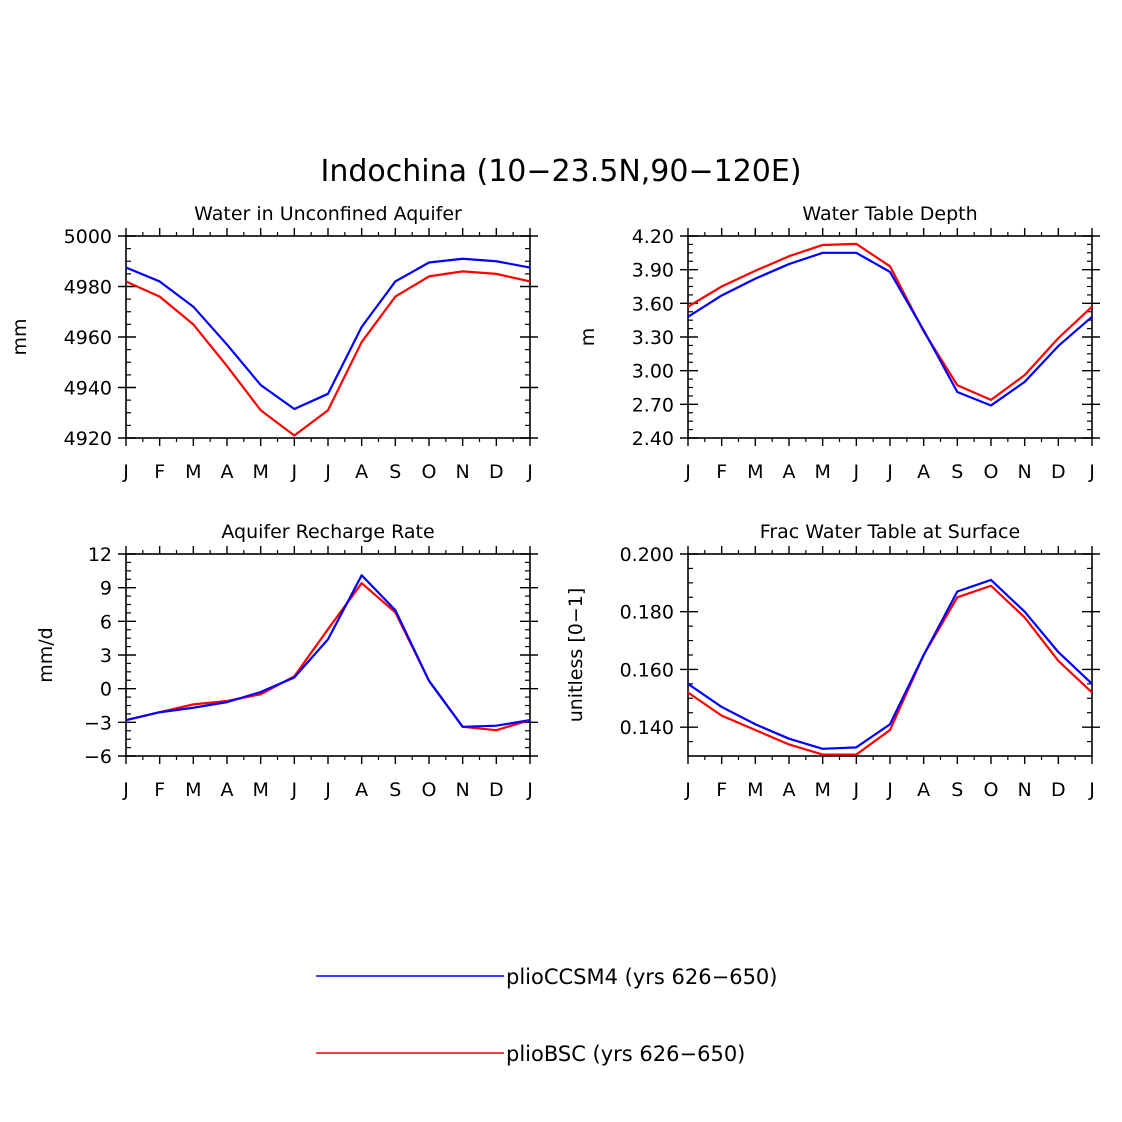 This screenshot has width=1122, height=1122. What do you see at coordinates (653, 338) in the screenshot?
I see `y-tick-label: 3.30` at bounding box center [653, 338].